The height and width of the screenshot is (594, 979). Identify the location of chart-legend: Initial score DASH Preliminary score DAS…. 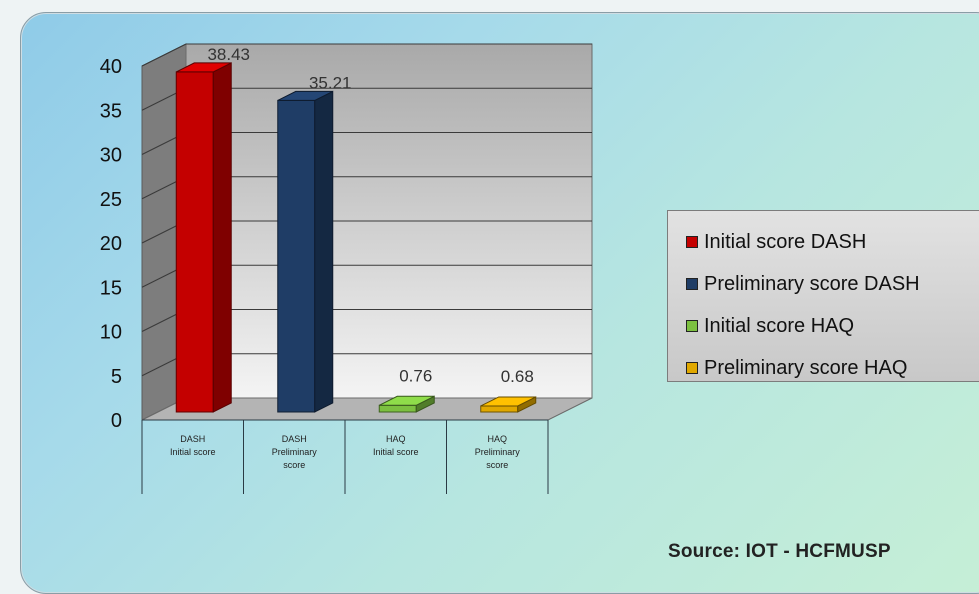
(823, 296).